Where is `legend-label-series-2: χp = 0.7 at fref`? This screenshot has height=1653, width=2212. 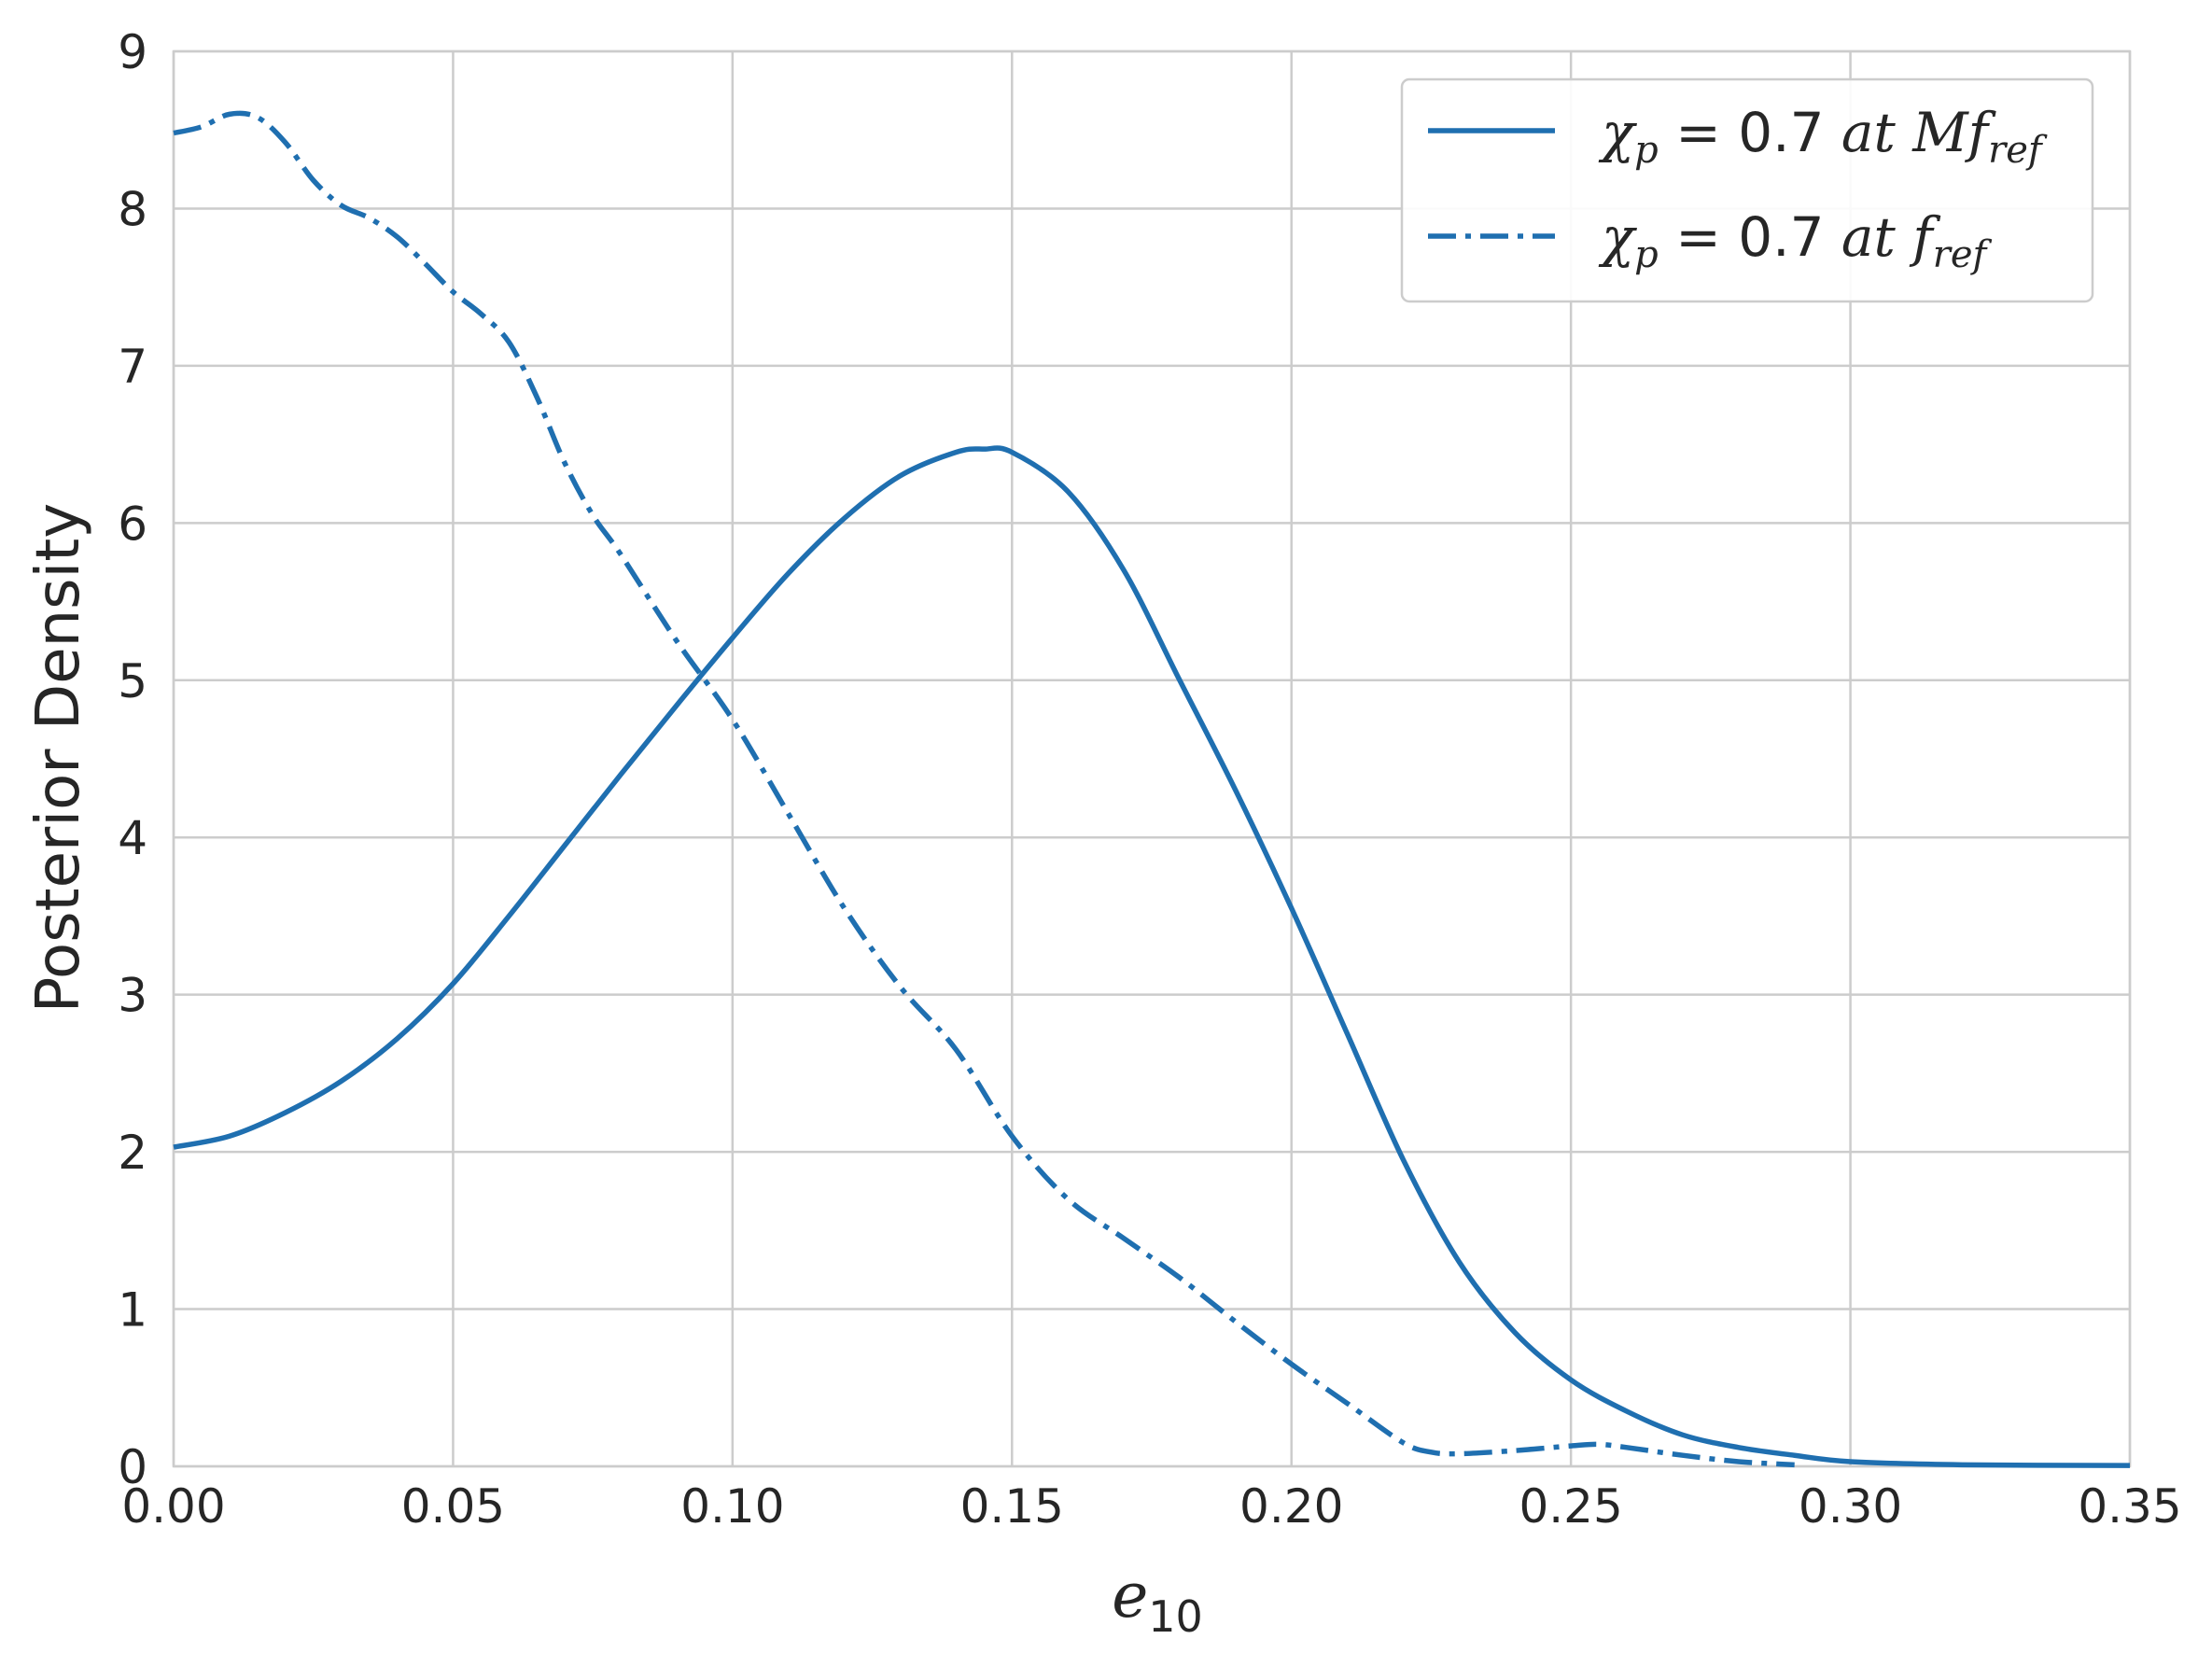
legend-label-series-2: χp = 0.7 at fref is located at coordinates (1795, 241).